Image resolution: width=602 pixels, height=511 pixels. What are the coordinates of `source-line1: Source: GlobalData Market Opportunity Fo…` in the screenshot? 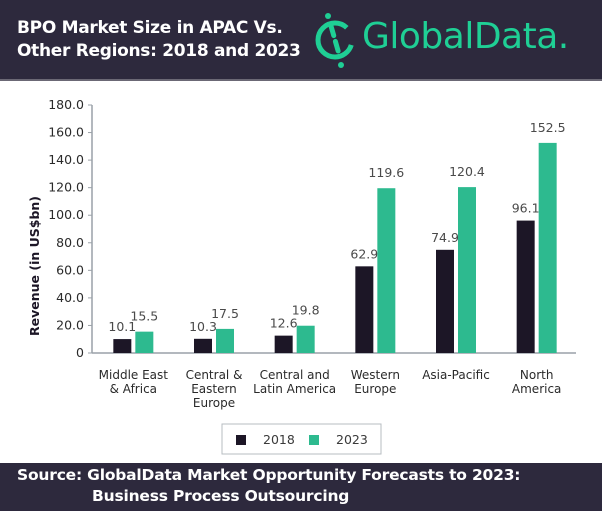 It's located at (269, 475).